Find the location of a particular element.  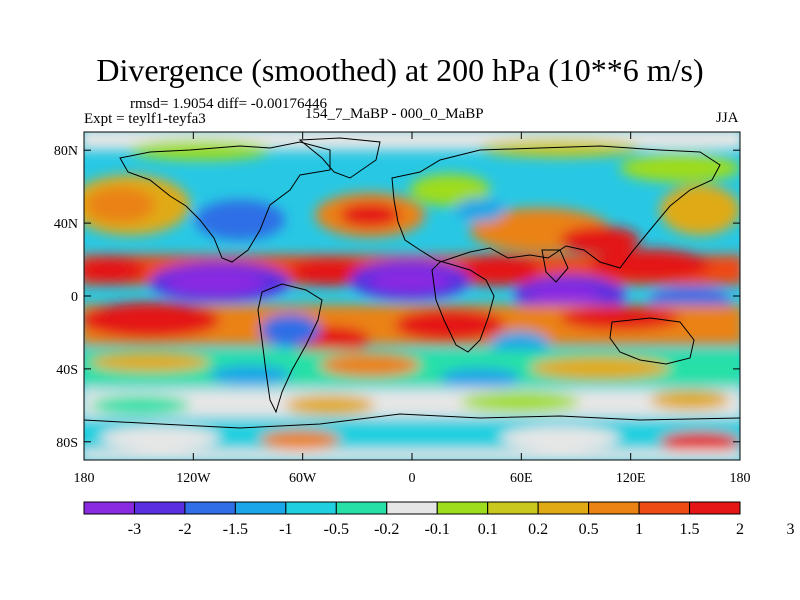

lat-tick-label: 80S is located at coordinates (67, 443).